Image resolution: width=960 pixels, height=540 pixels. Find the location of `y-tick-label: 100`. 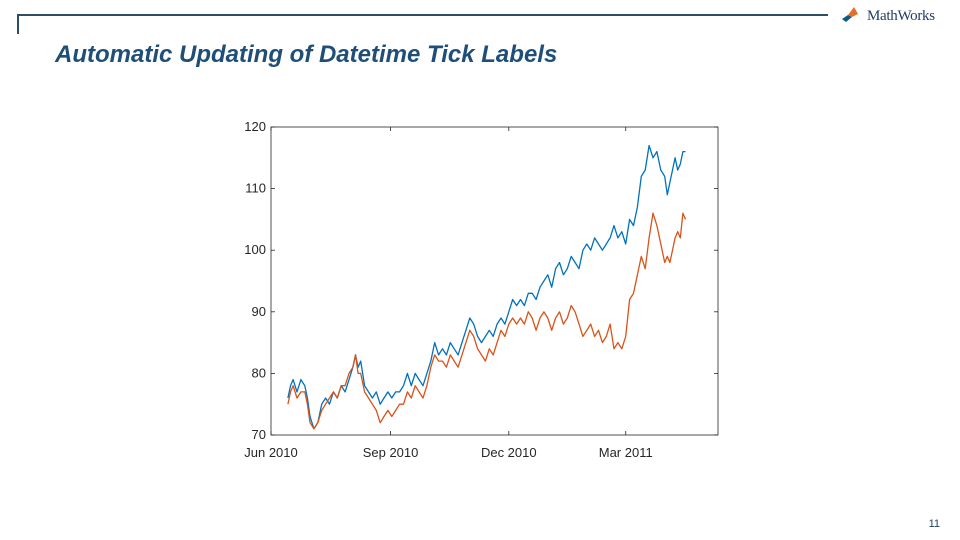

y-tick-label: 100 is located at coordinates (255, 249).